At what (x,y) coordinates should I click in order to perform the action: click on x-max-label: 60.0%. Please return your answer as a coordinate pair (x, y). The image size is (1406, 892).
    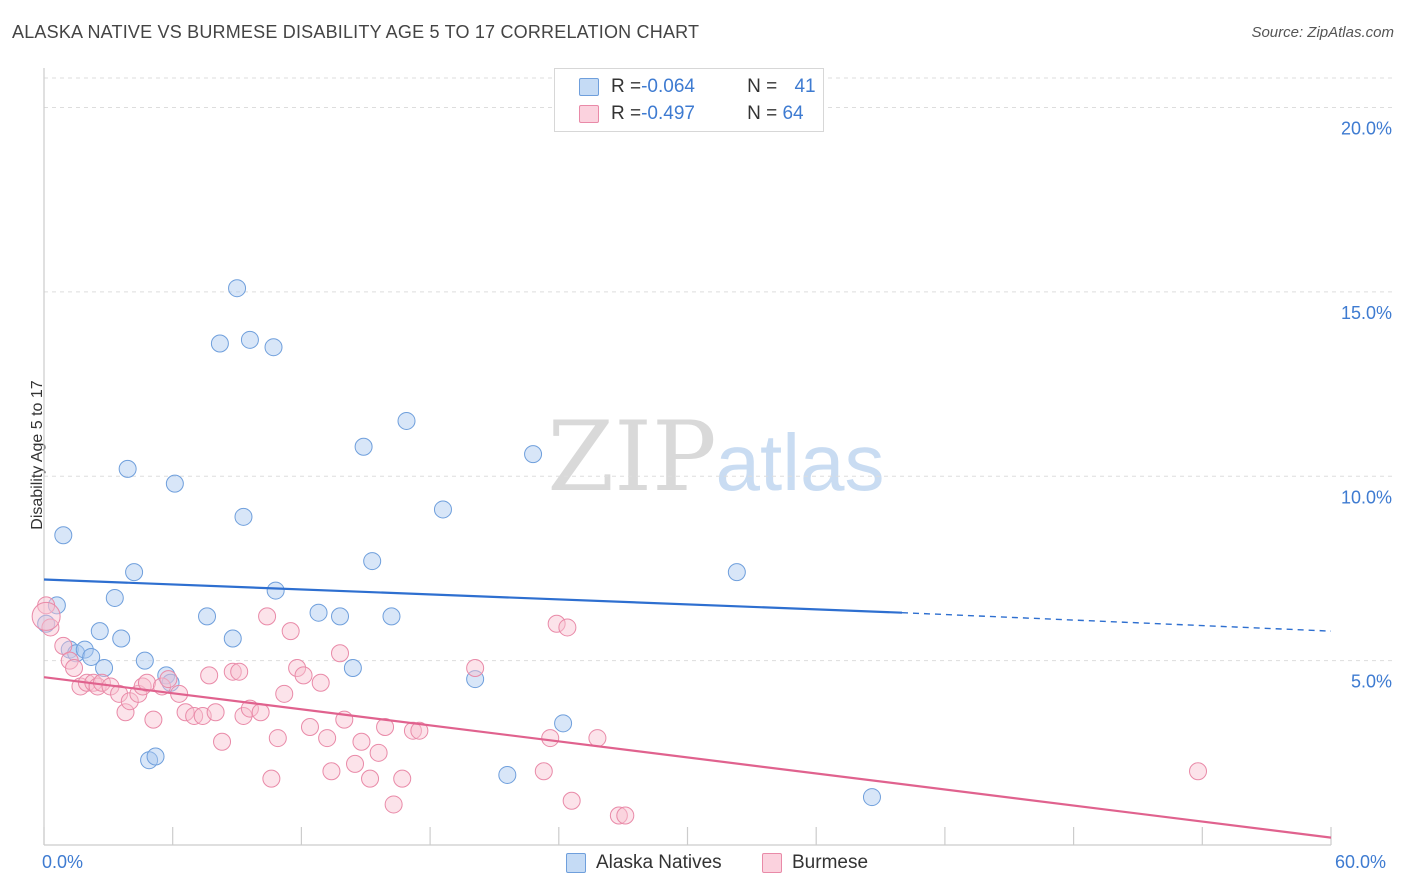
    Looking at the image, I should click on (1361, 862).